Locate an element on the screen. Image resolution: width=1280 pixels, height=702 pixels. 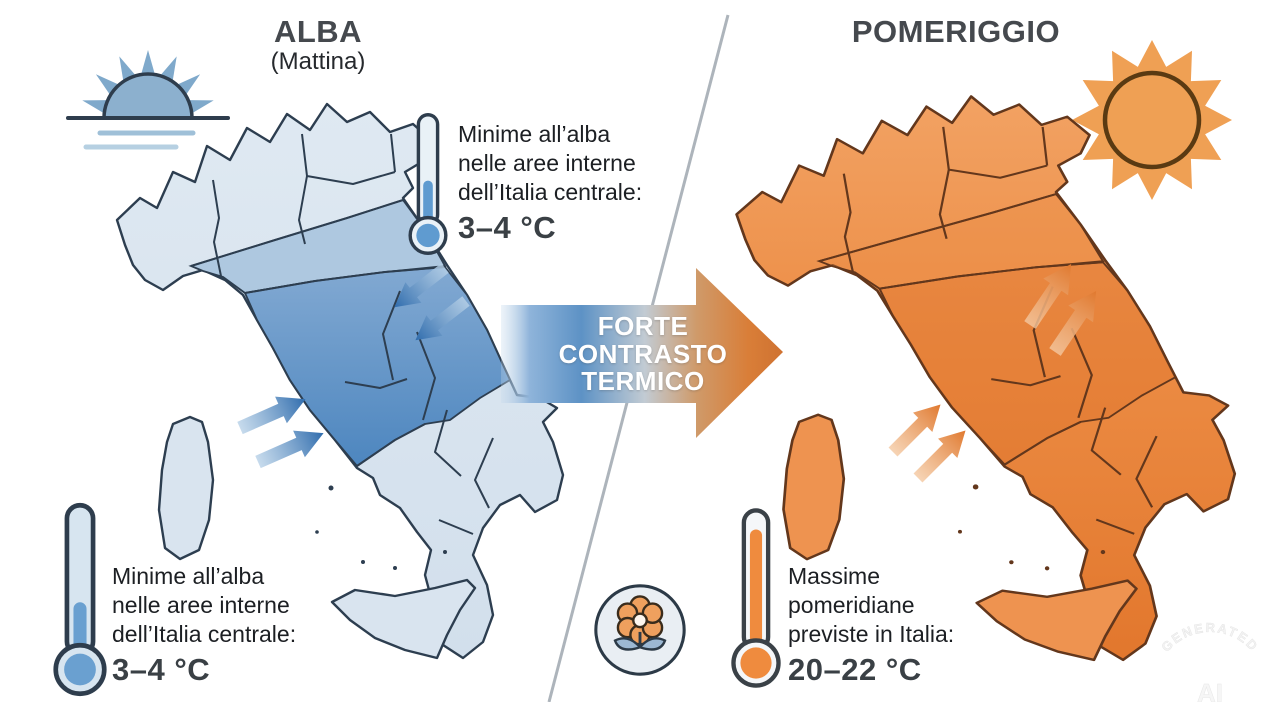
contrast-label-line: CONTRASTO is located at coordinates (643, 353).